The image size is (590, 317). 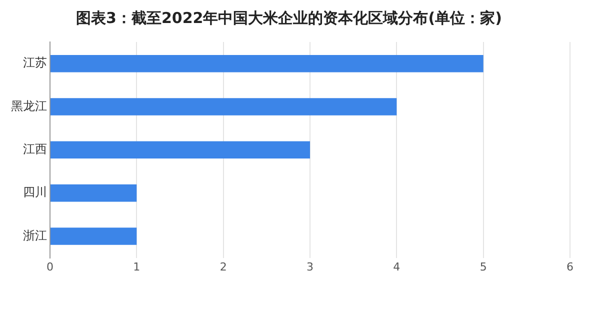 What do you see at coordinates (35, 63) in the screenshot?
I see `y-tick-label: 江苏` at bounding box center [35, 63].